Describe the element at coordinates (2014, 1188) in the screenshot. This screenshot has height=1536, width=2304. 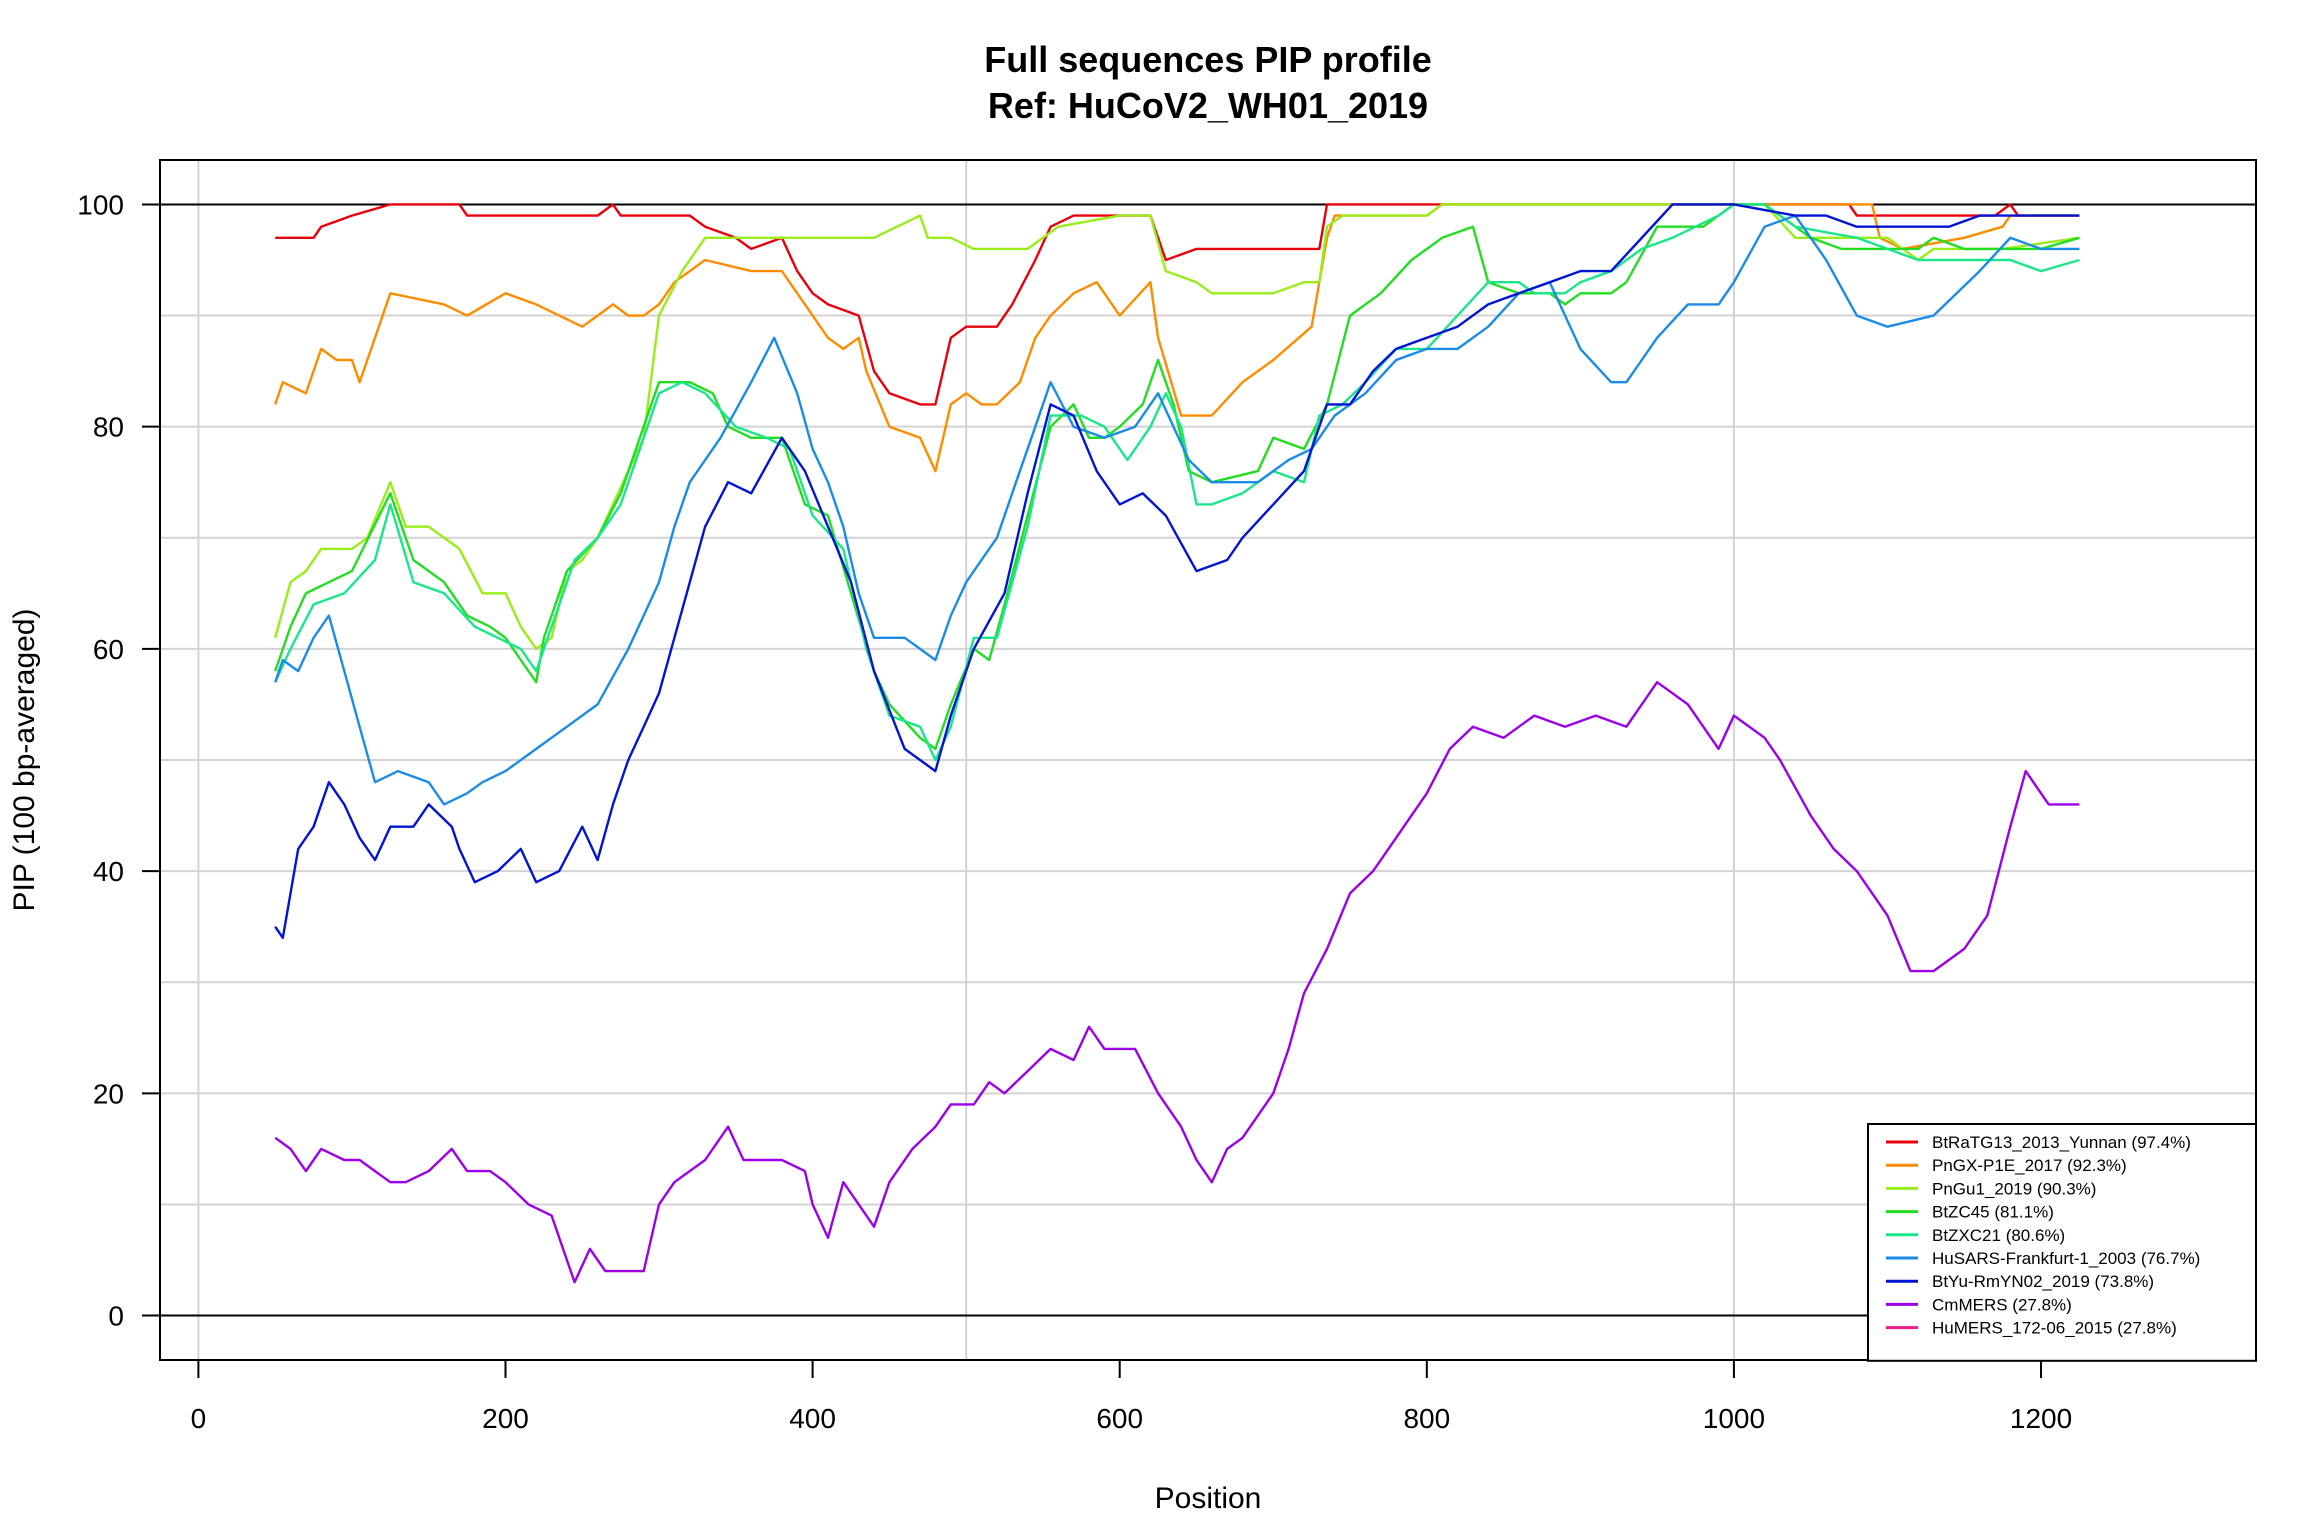
I see `legend-item: PnGu1_2019 (90.3%)` at that location.